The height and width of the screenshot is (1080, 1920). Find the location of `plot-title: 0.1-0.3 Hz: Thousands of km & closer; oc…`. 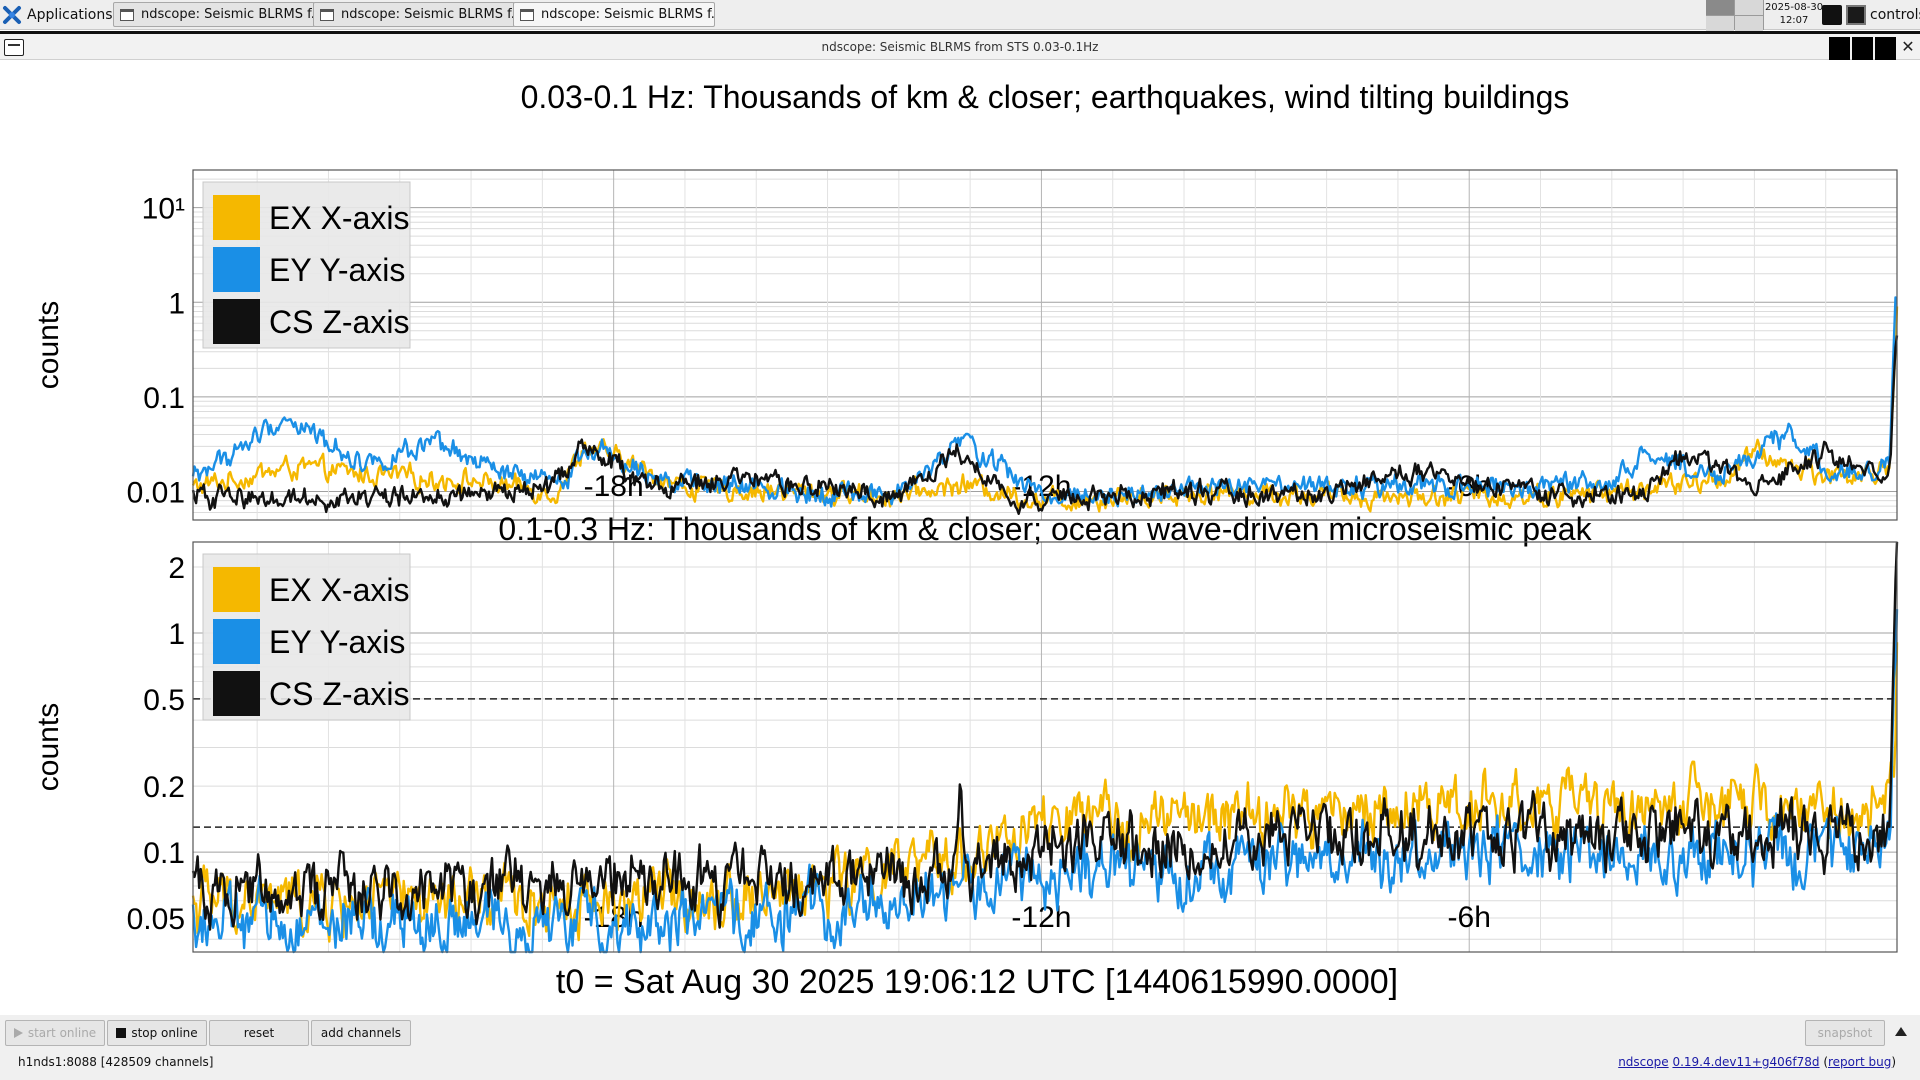

plot-title: 0.1-0.3 Hz: Thousands of km & closer; oc… is located at coordinates (1045, 529).